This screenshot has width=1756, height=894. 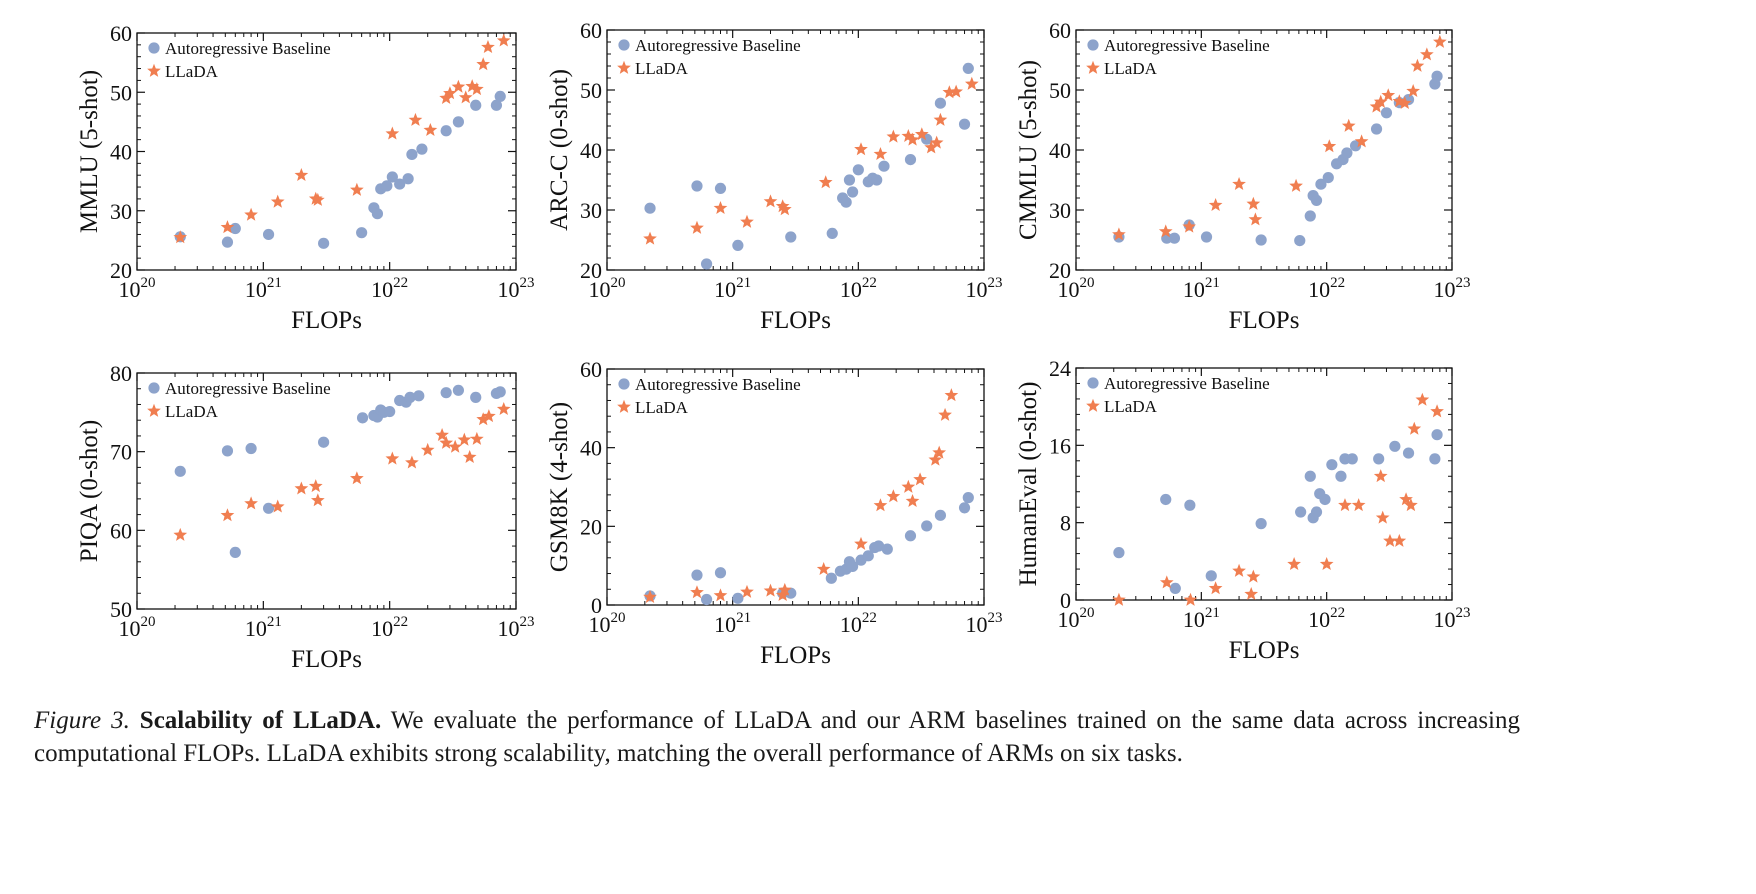 I want to click on y-axis-label: HumanEval (0-shot), so click(x=1028, y=484).